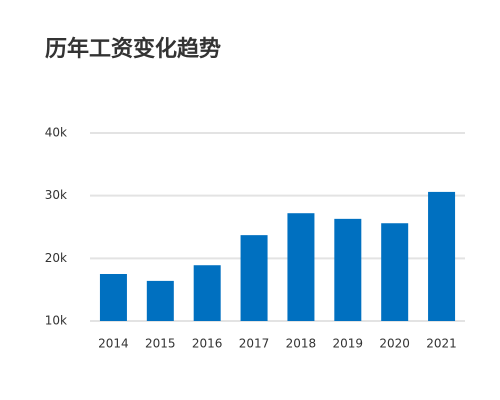 This screenshot has height=400, width=500. What do you see at coordinates (133, 49) in the screenshot?
I see `chart-title: 历年工资变化趋势` at bounding box center [133, 49].